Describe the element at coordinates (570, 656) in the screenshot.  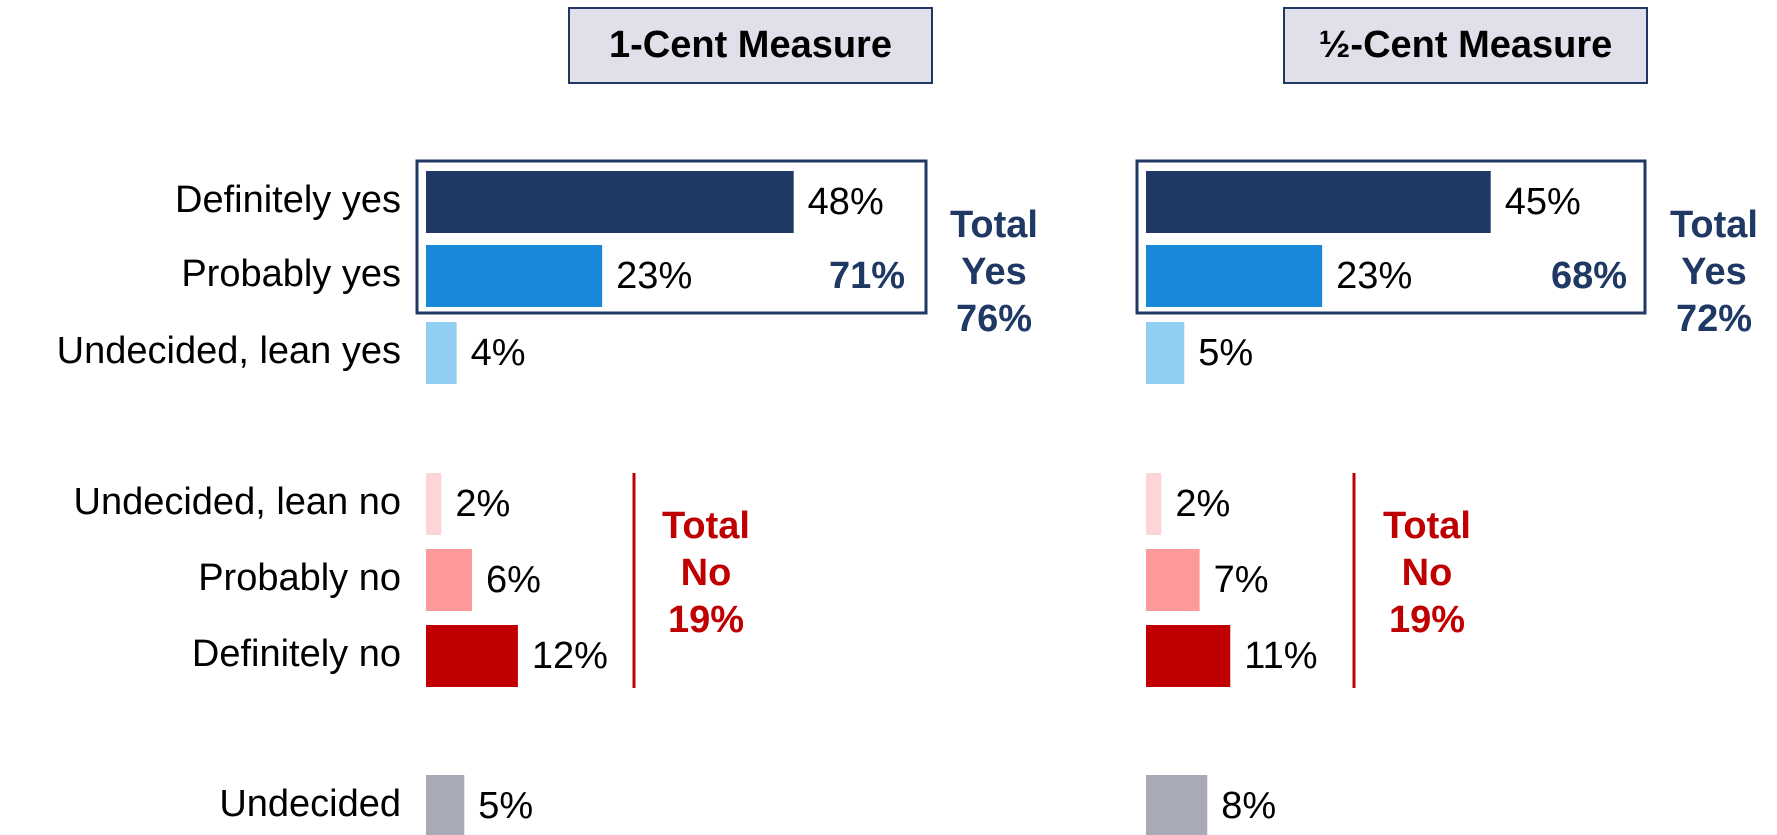
I see `value-label: 12%` at that location.